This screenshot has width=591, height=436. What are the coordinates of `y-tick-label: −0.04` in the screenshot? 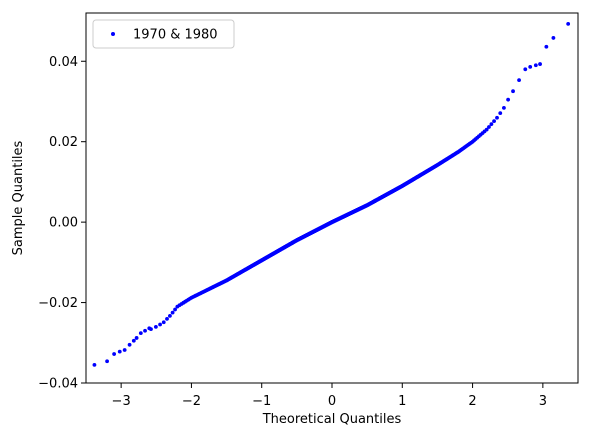 It's located at (58, 384).